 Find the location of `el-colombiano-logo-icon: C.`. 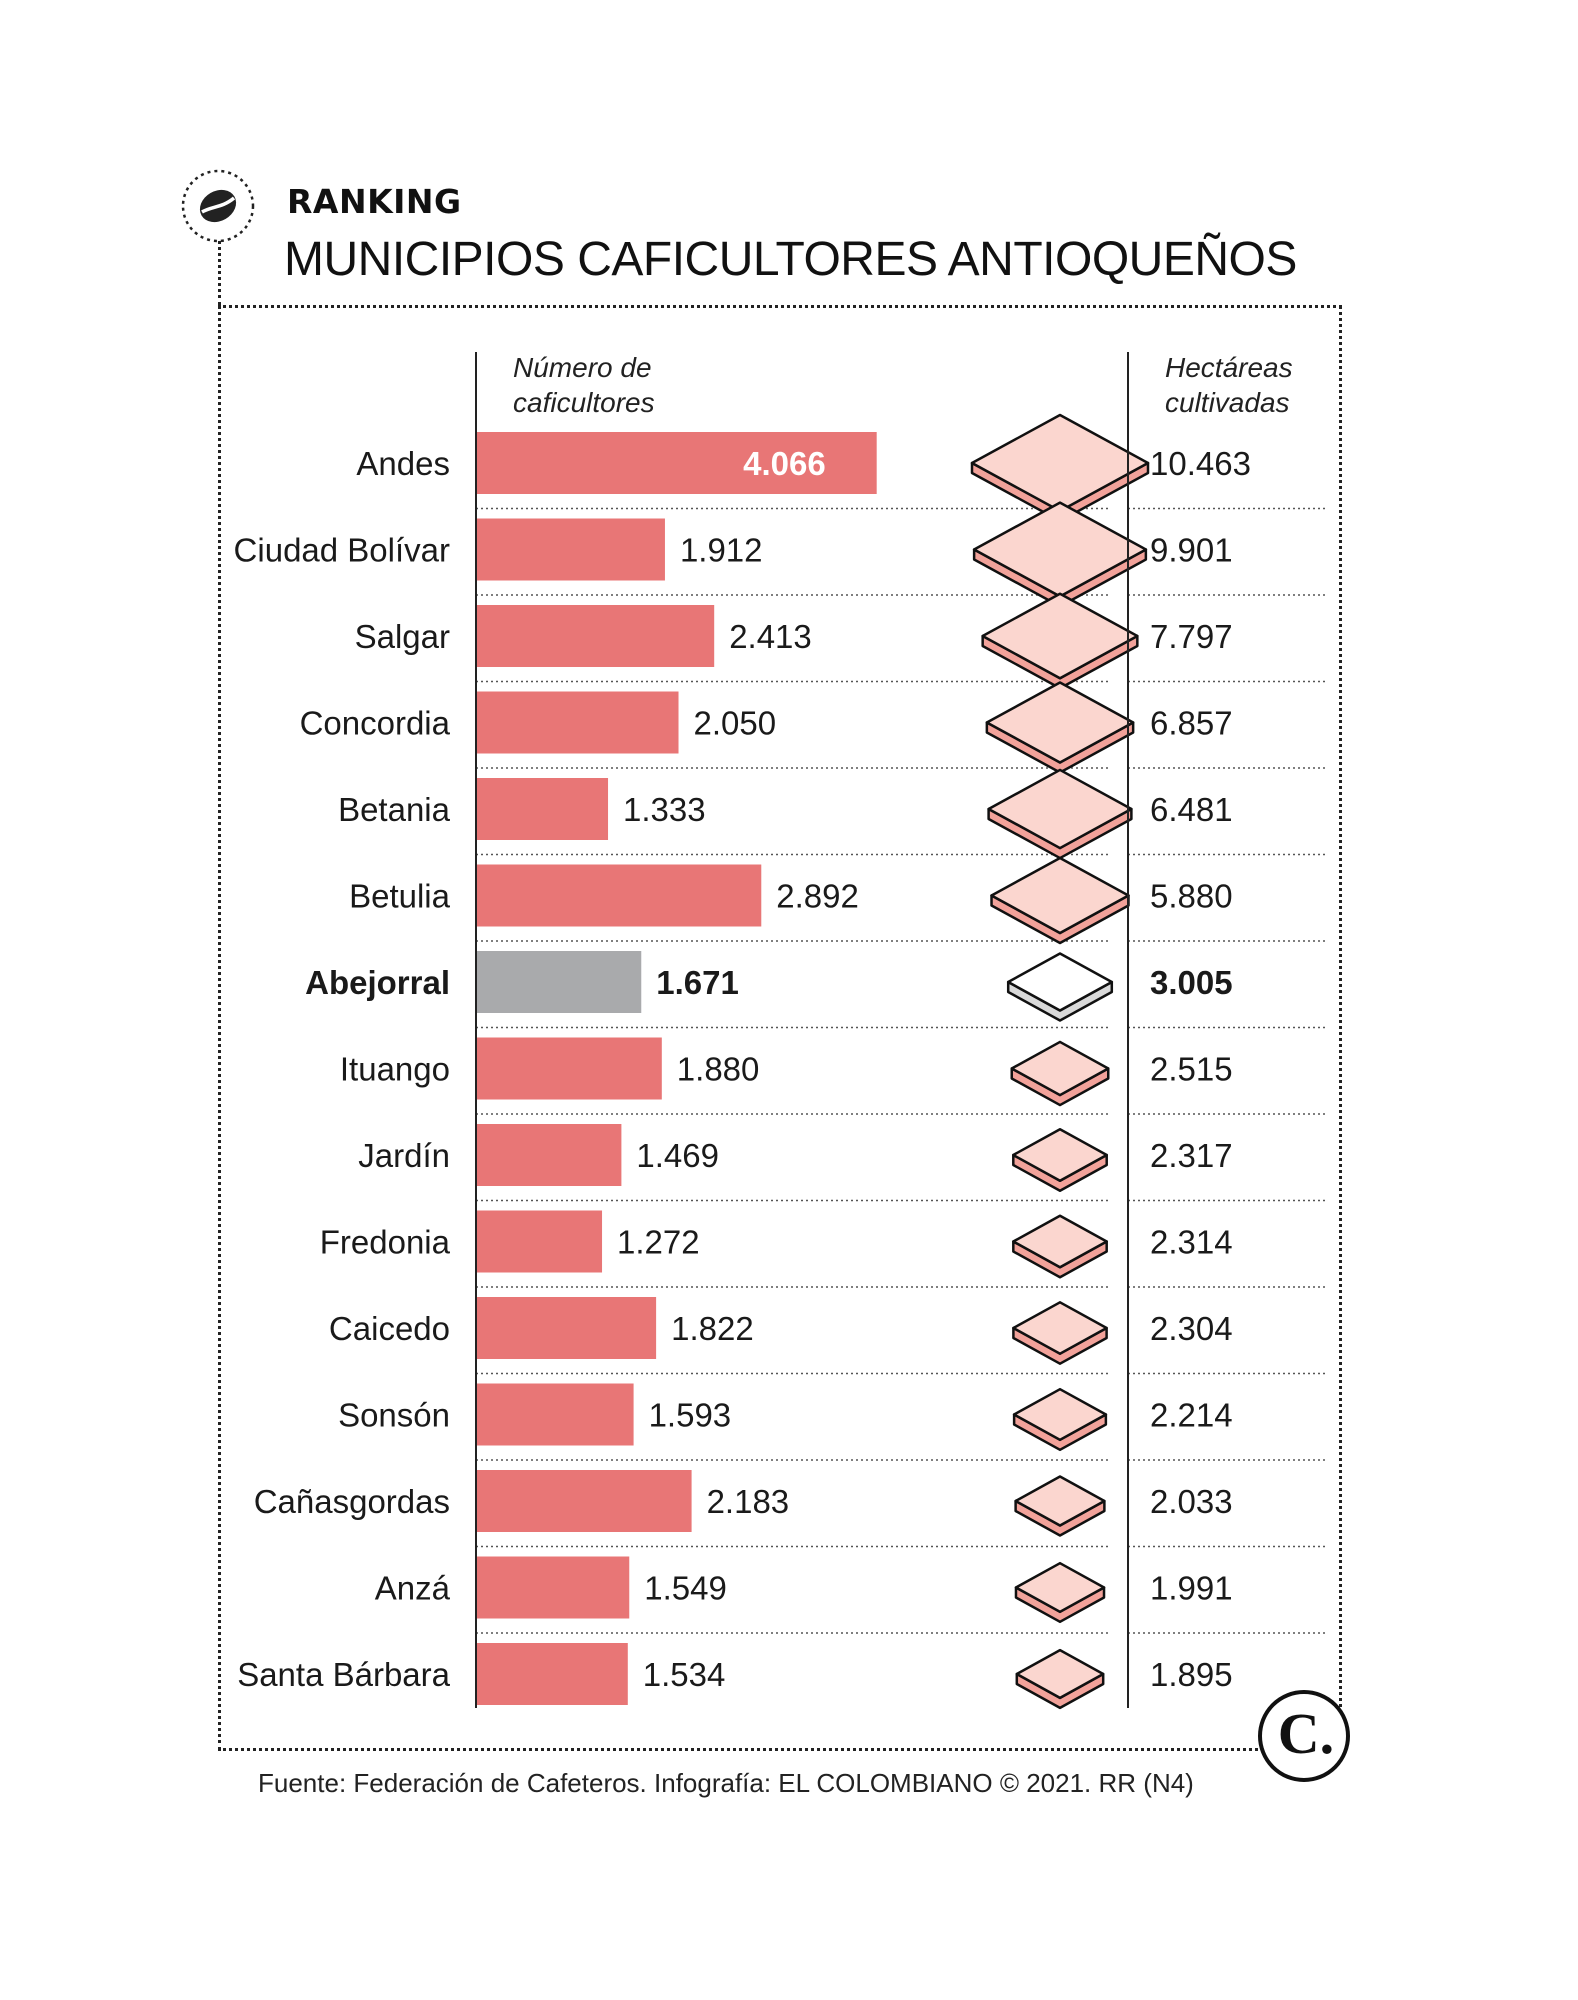

el-colombiano-logo-icon: C. is located at coordinates (1304, 1736).